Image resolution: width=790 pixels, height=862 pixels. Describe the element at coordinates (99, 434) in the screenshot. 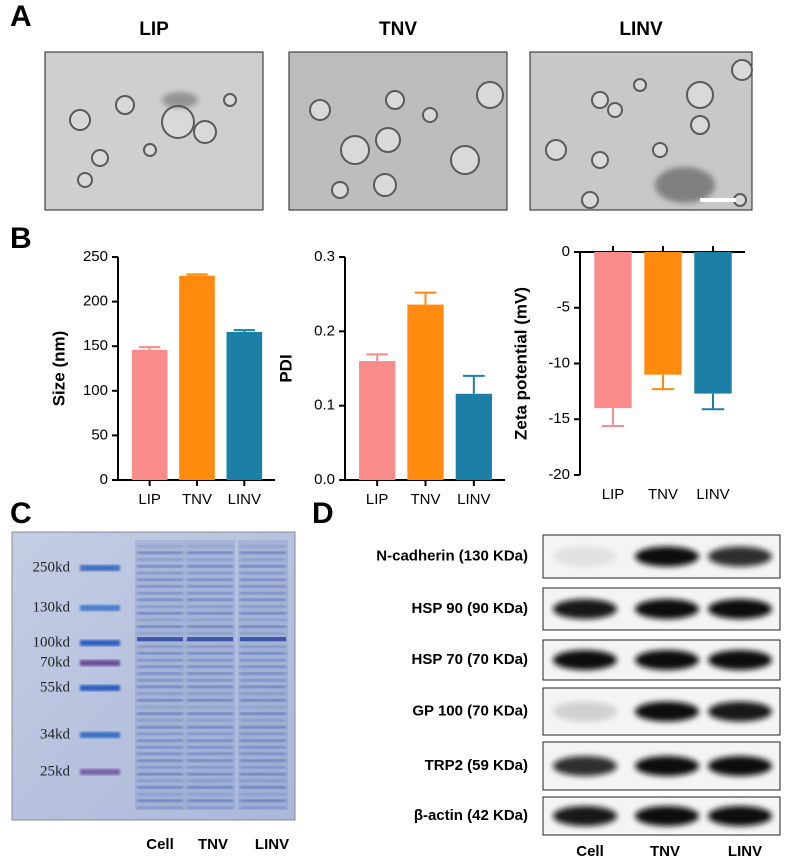

I see `y-tick-label: 50` at that location.